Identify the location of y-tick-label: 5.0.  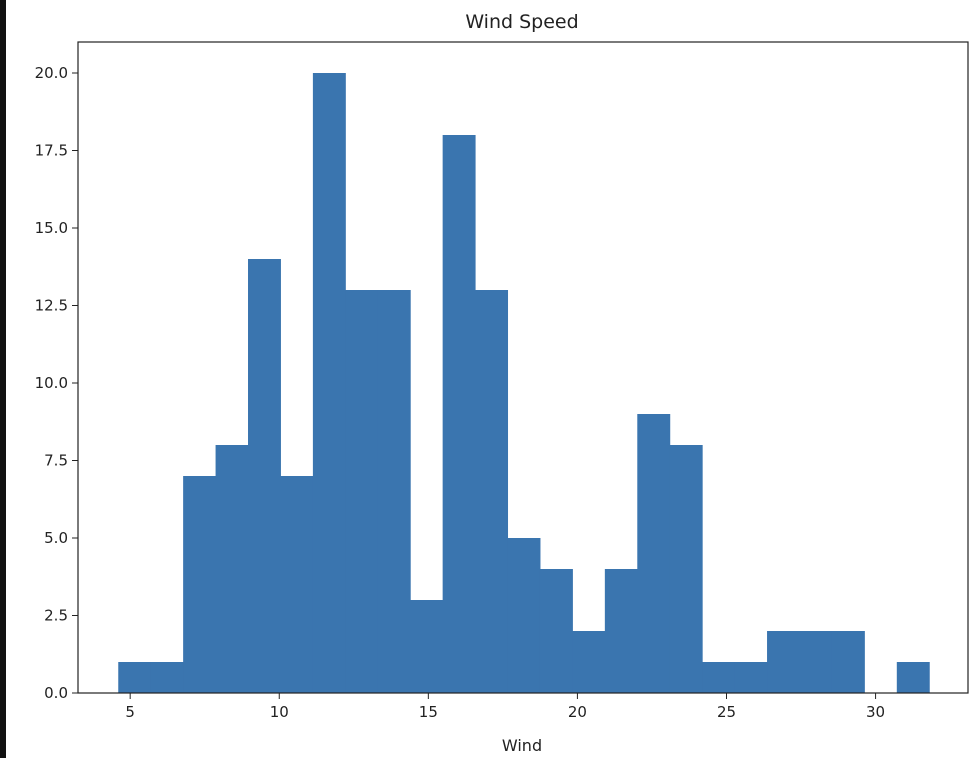
(56, 538).